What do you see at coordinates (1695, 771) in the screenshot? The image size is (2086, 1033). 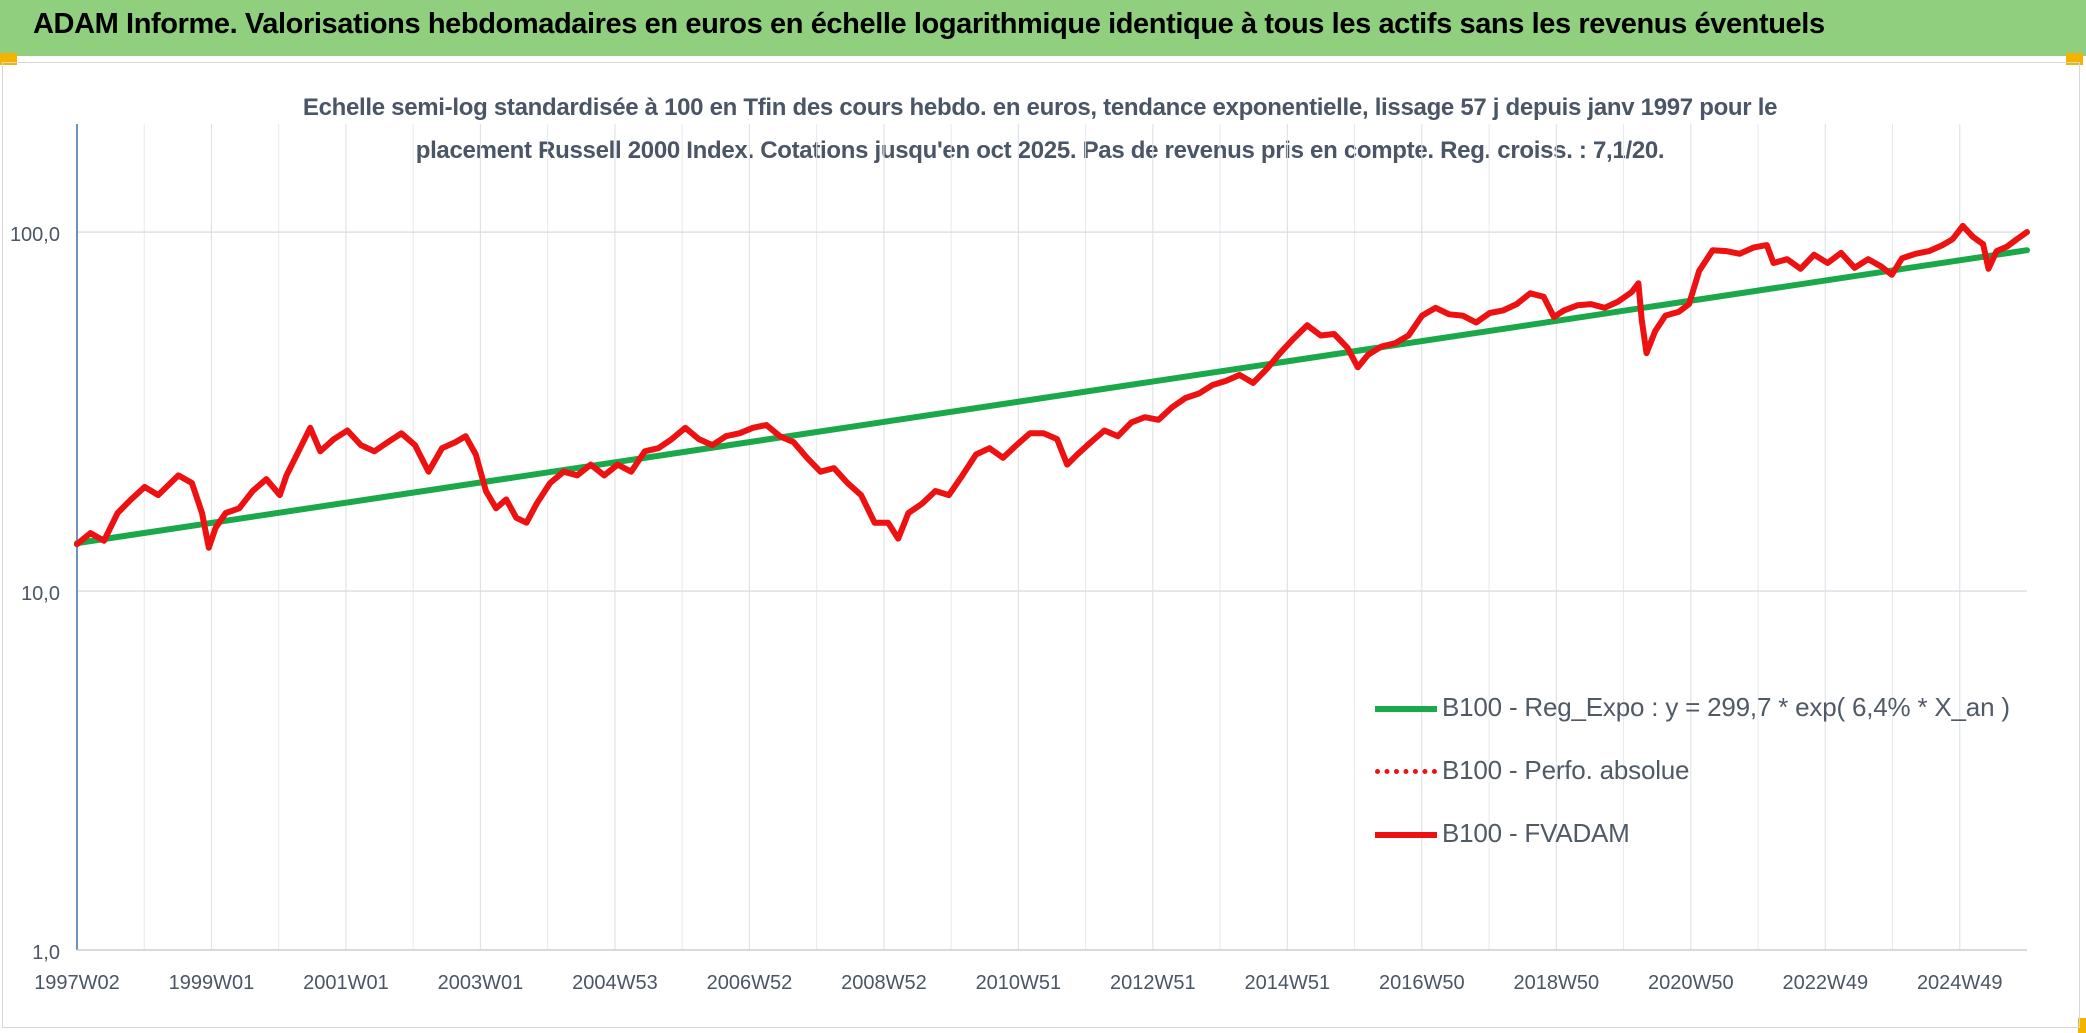 I see `legend-item-perfo-absolue: B100 - Perfo. absolue` at bounding box center [1695, 771].